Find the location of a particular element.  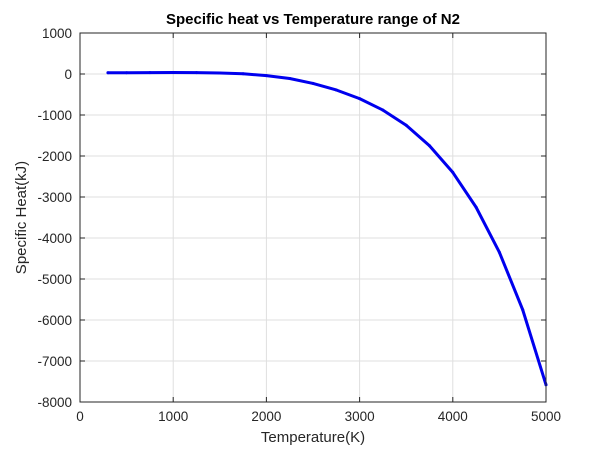

y-tick-label: -8000 is located at coordinates (54, 402).